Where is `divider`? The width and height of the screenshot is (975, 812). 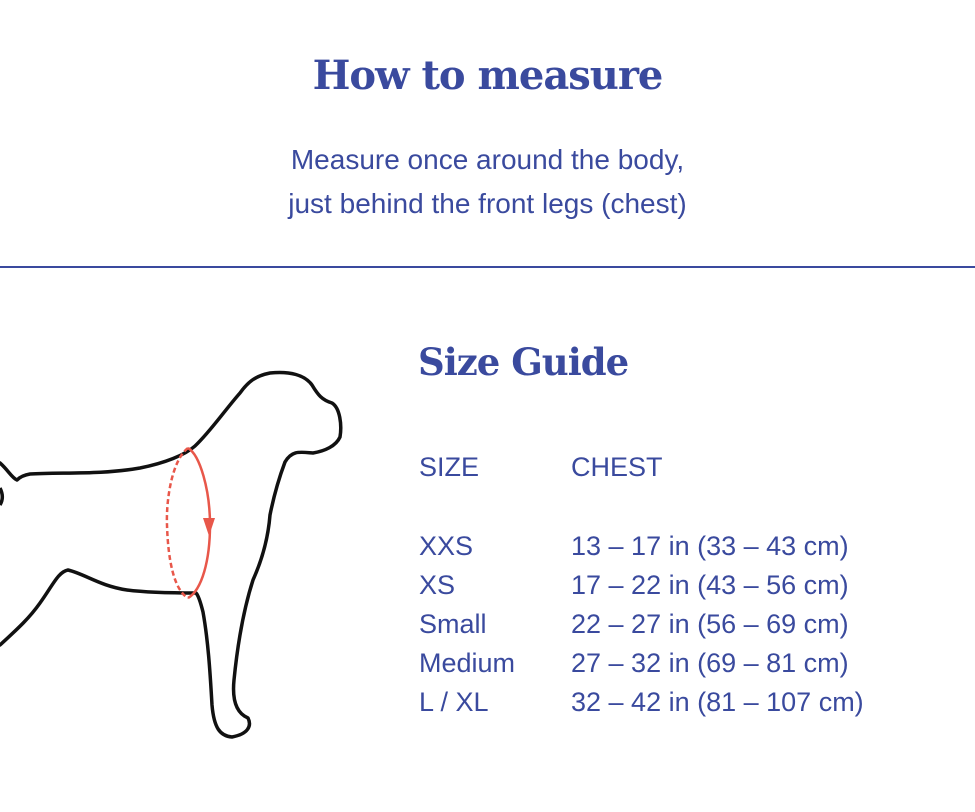 divider is located at coordinates (487, 267).